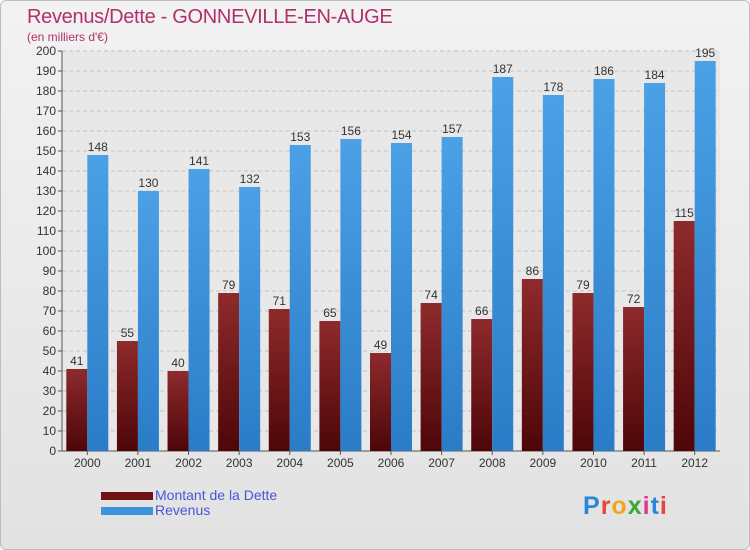 The image size is (750, 550). What do you see at coordinates (216, 495) in the screenshot?
I see `legend-label-dette: Montant de la Dette` at bounding box center [216, 495].